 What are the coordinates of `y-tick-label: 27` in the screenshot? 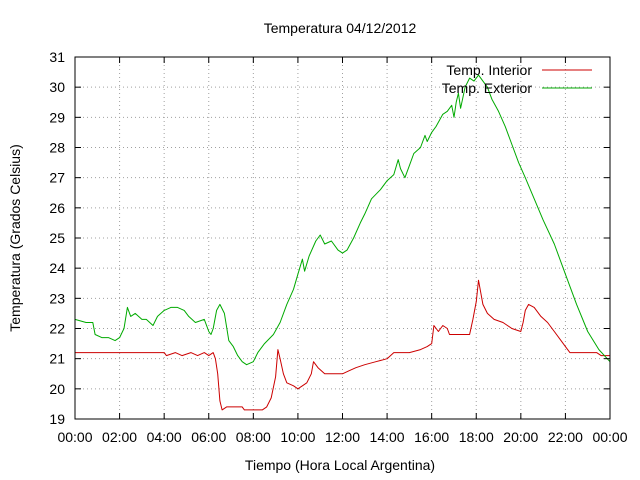 It's located at (57, 178).